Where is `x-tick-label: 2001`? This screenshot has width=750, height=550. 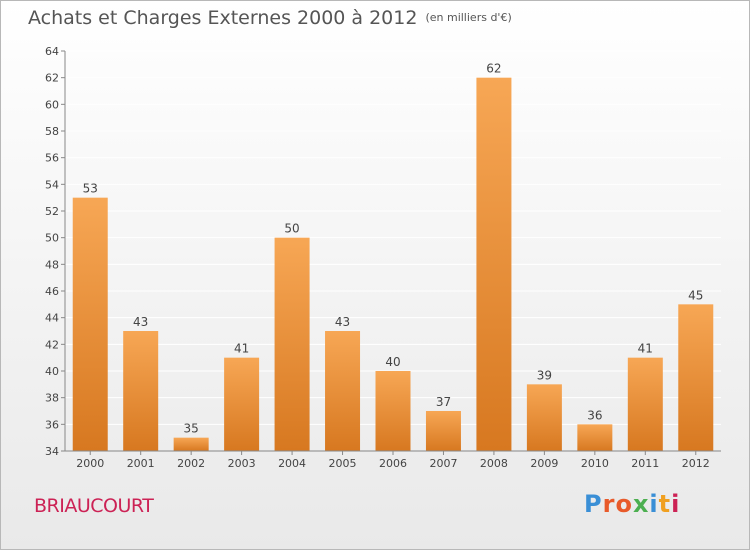 x-tick-label: 2001 is located at coordinates (141, 463).